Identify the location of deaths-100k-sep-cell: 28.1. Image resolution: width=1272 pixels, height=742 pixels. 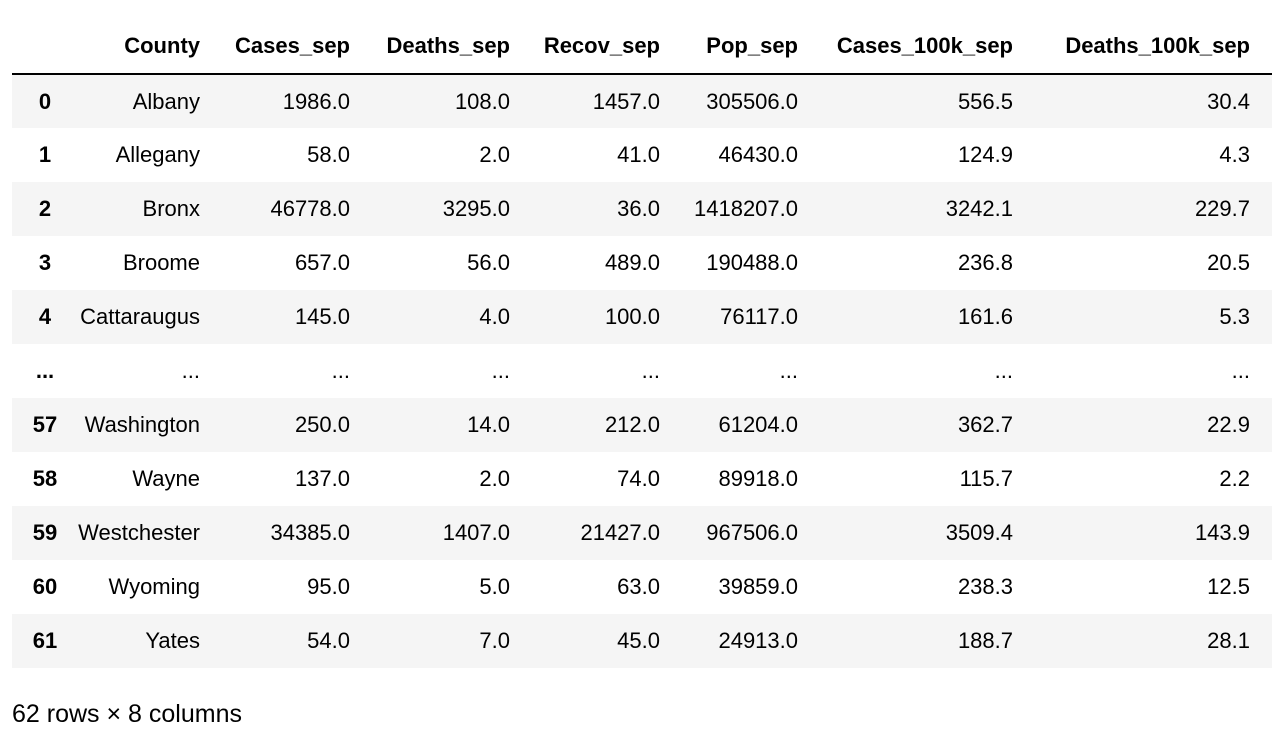
(1228, 640).